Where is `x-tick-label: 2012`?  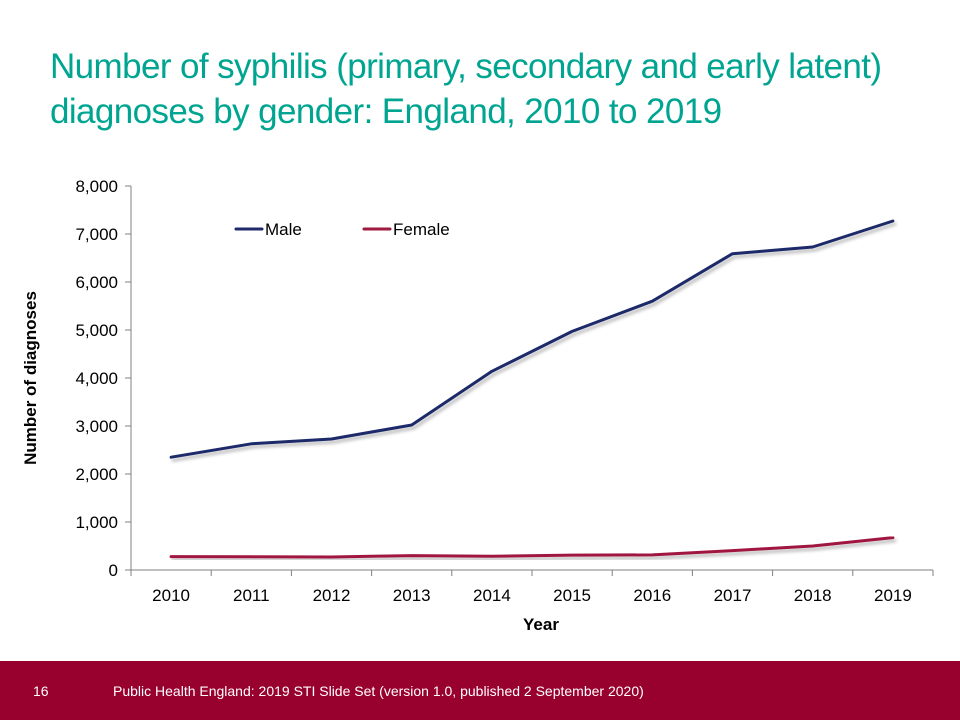 x-tick-label: 2012 is located at coordinates (332, 595).